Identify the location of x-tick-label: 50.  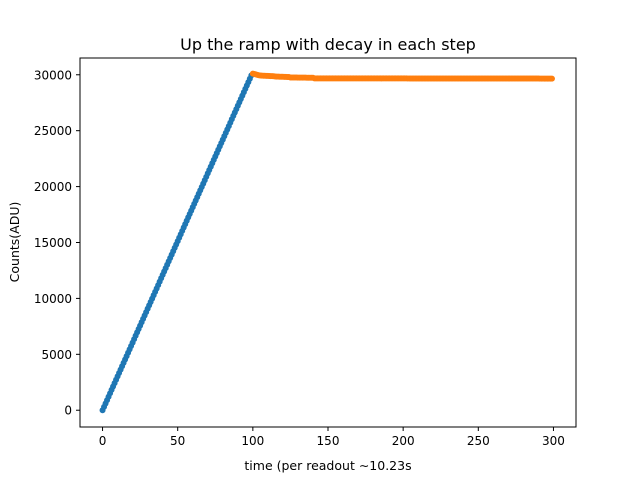
(177, 441).